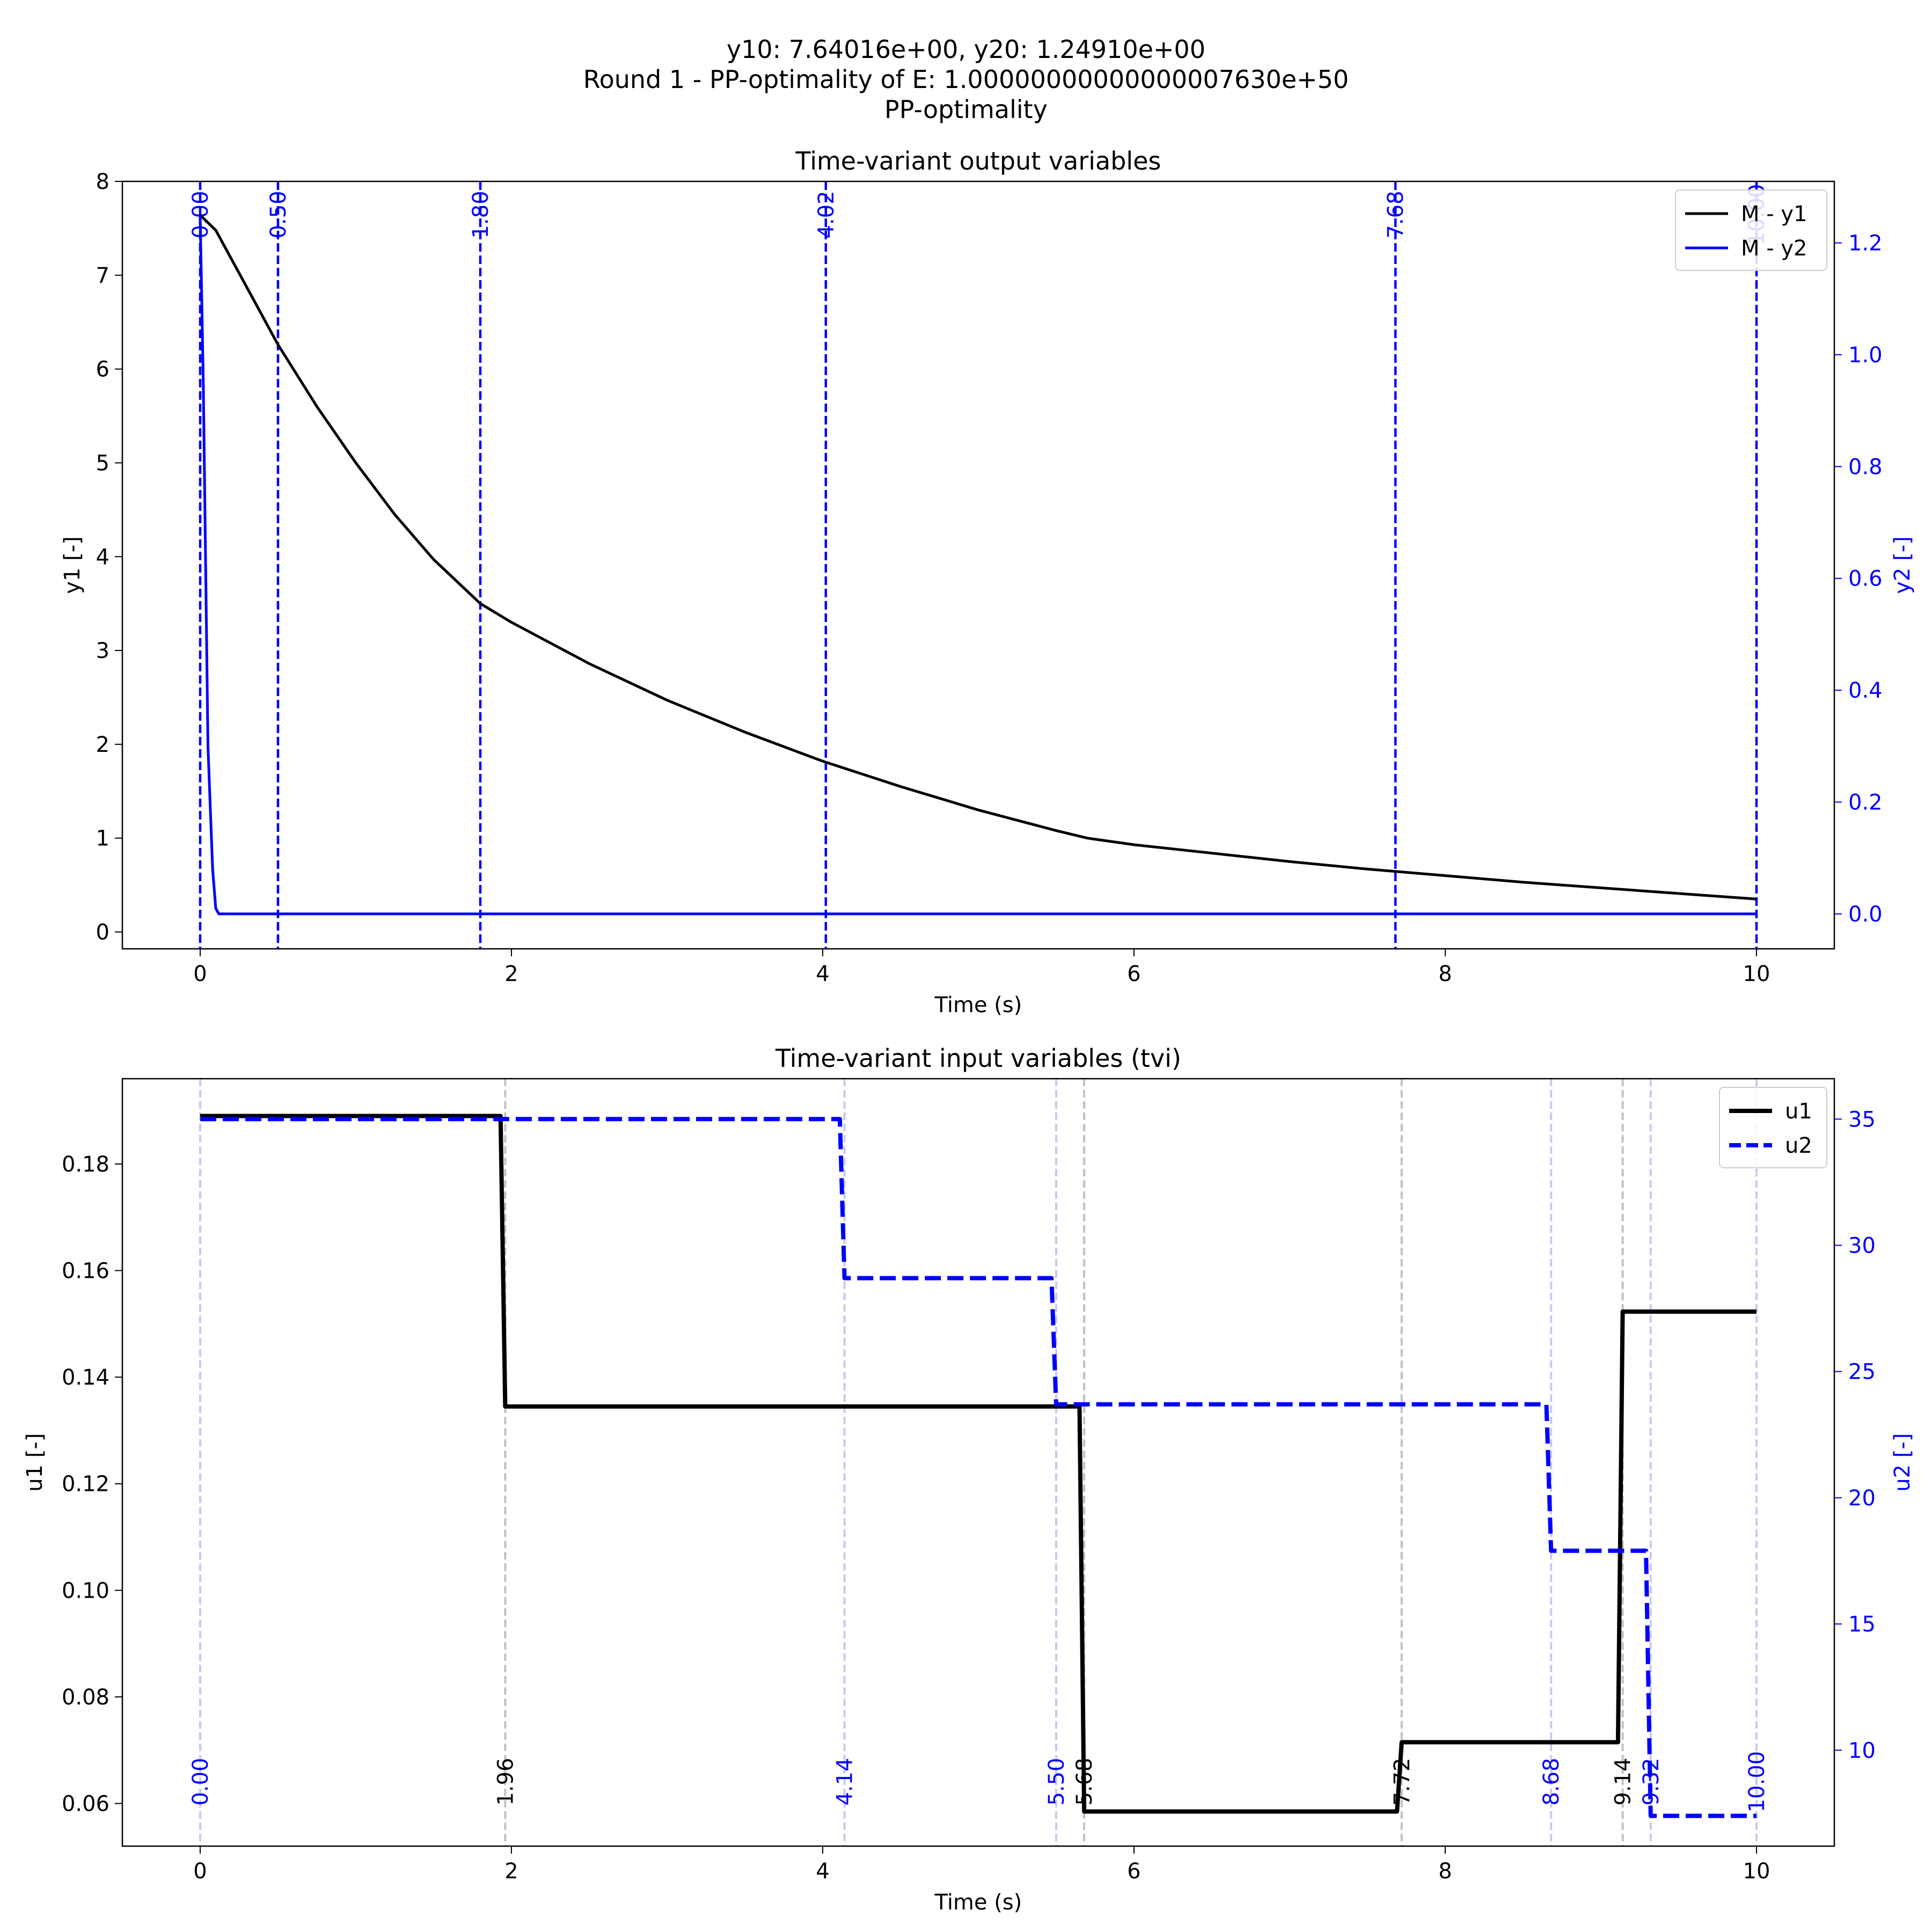  Describe the element at coordinates (1862, 1119) in the screenshot. I see `y-right-tick-label: 35` at that location.